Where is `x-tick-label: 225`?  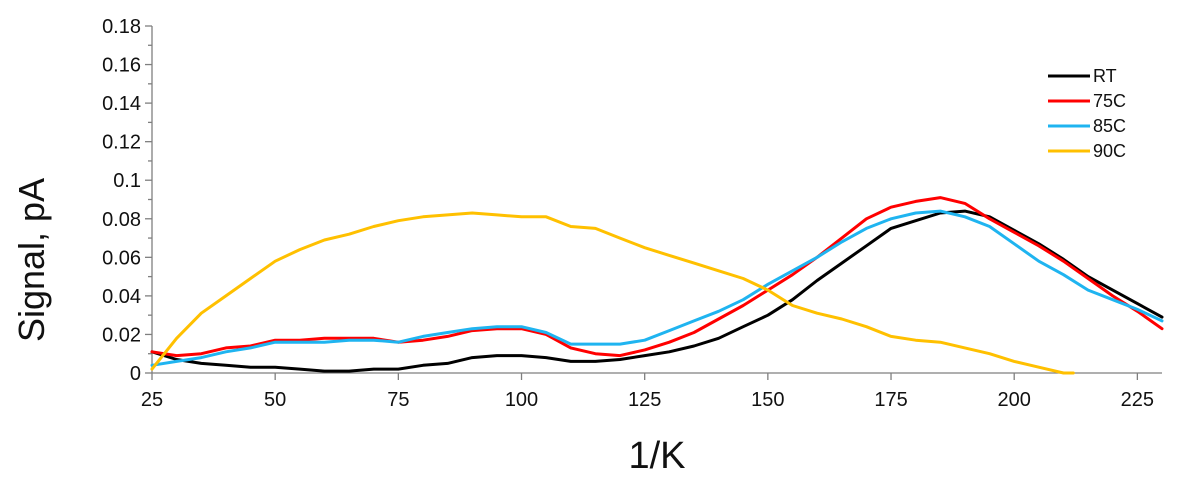 x-tick-label: 225 is located at coordinates (1137, 400).